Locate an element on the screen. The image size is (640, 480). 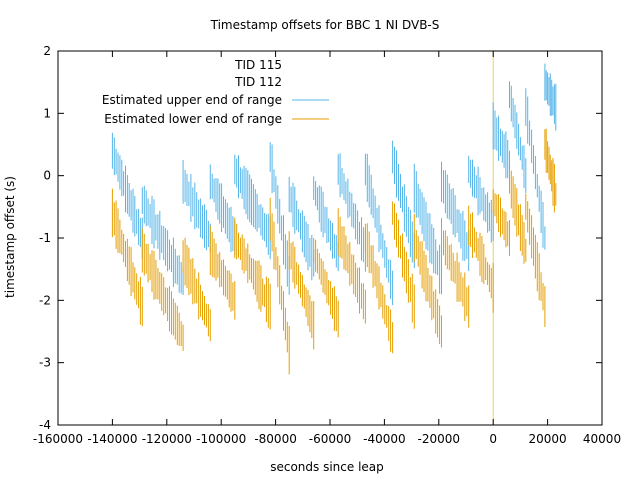
legend-label: Estimated lower end of range is located at coordinates (193, 119).